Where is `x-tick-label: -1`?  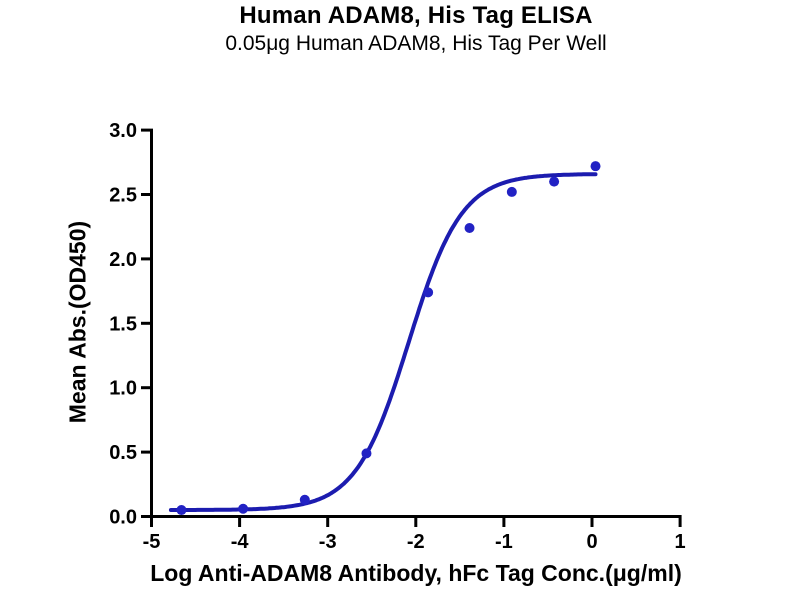 x-tick-label: -1 is located at coordinates (504, 542).